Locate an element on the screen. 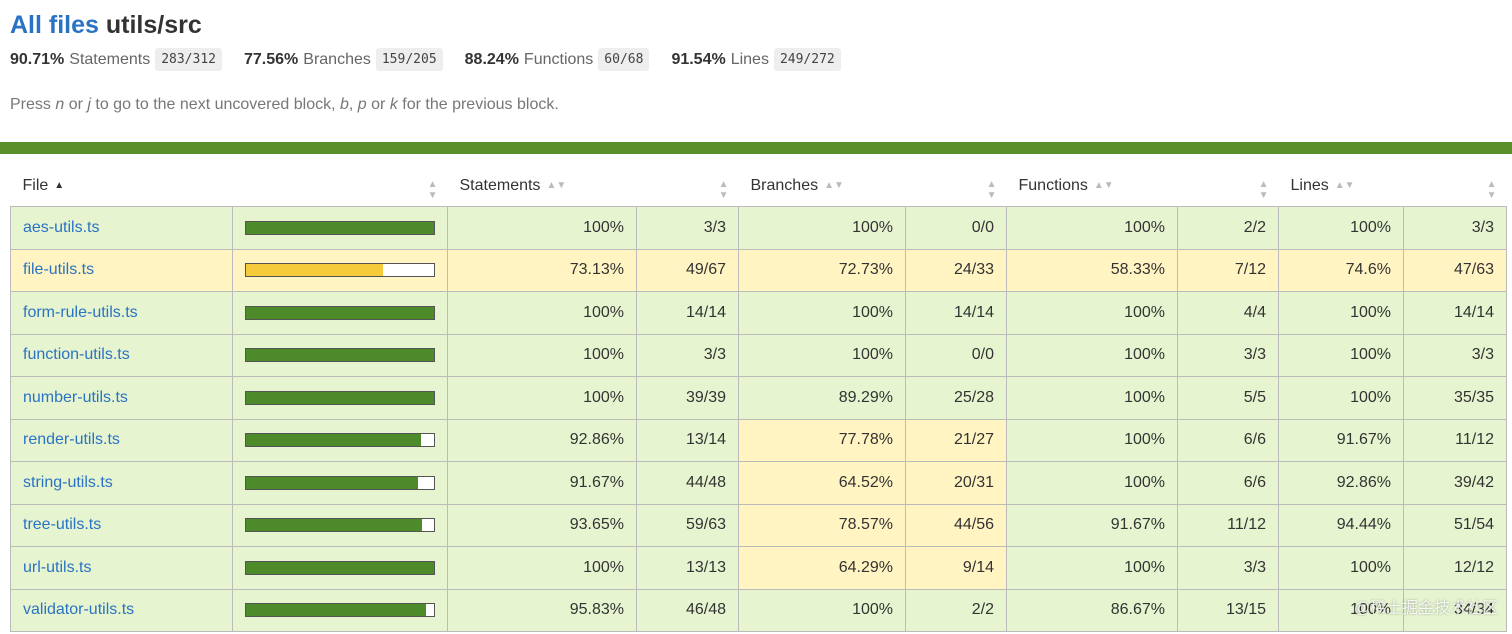  functions-frac: 3/3 is located at coordinates (1228, 568).